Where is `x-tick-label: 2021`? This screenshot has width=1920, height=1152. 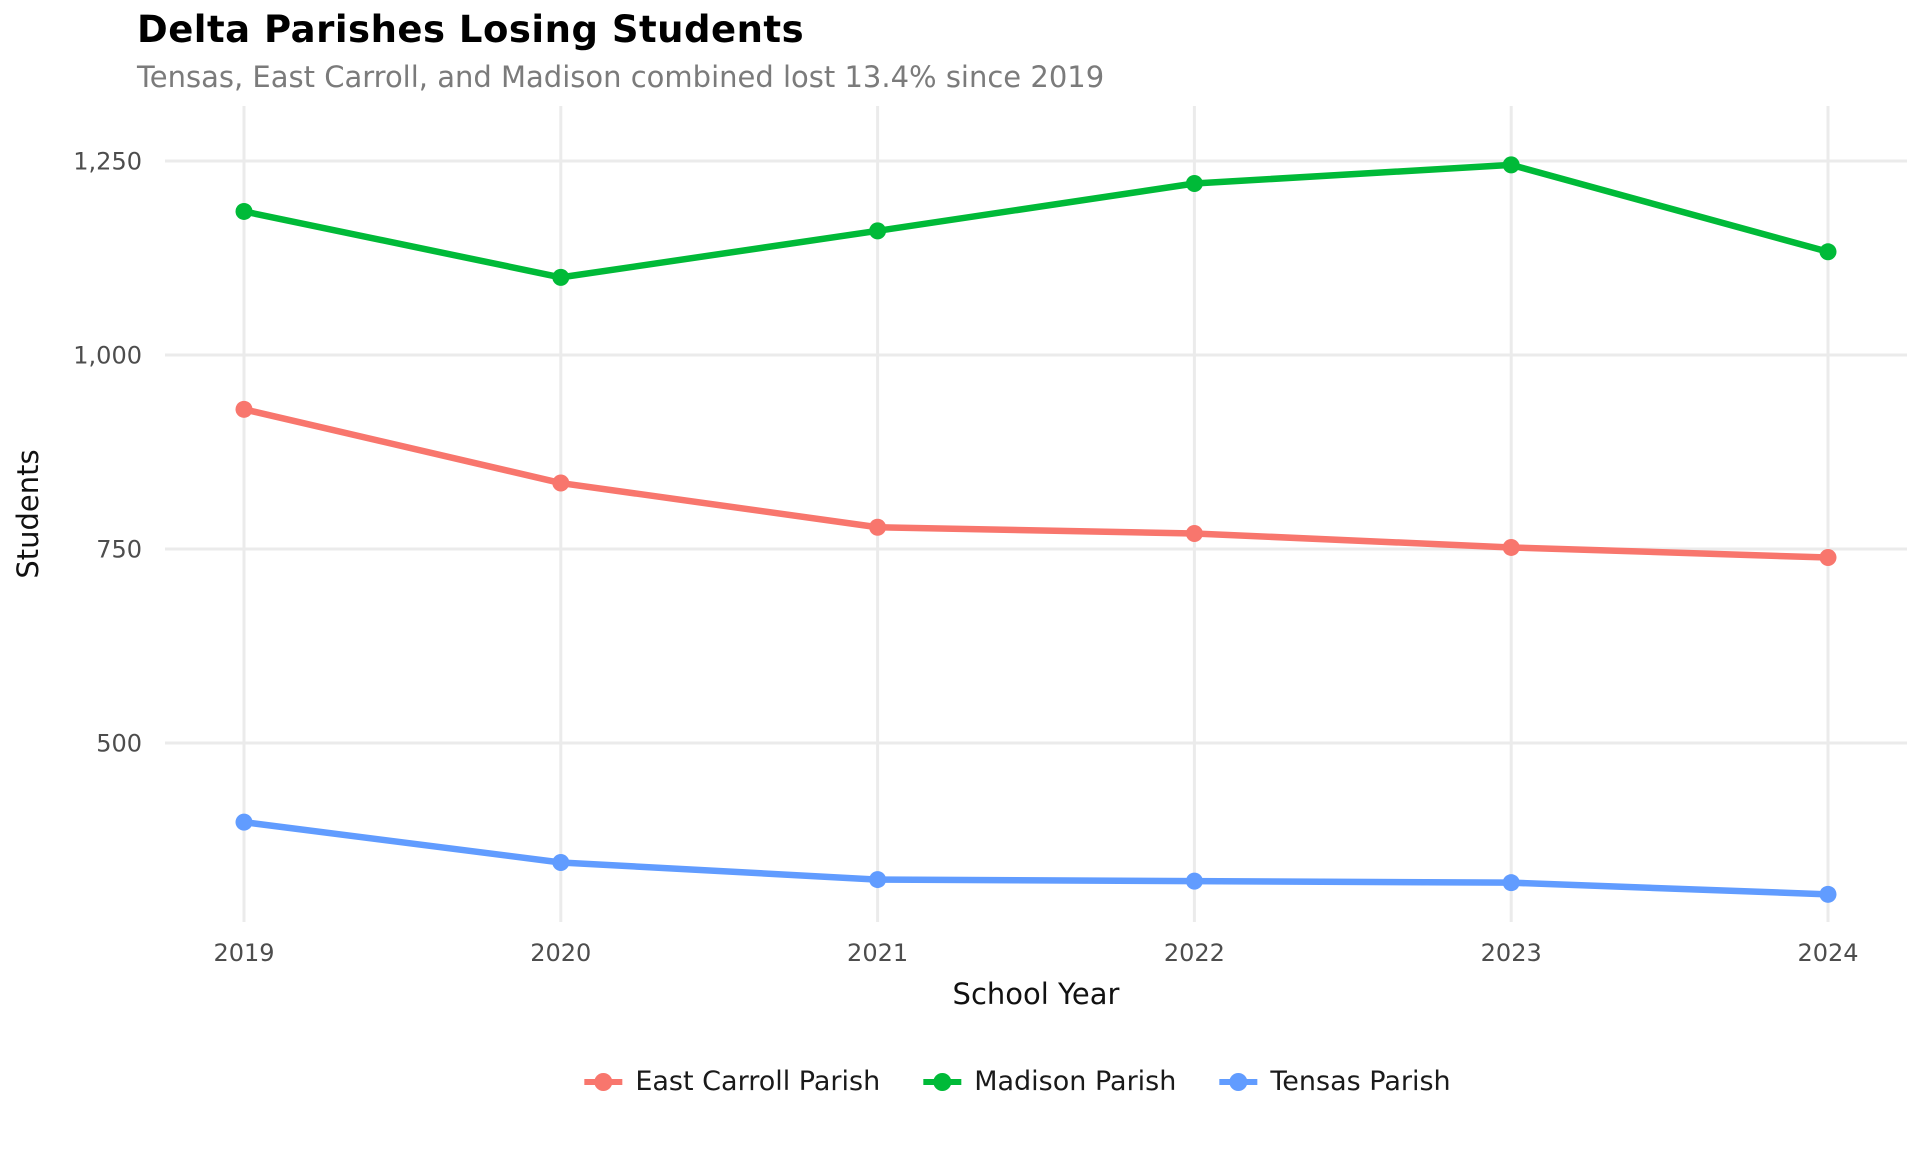
x-tick-label: 2021 is located at coordinates (877, 953).